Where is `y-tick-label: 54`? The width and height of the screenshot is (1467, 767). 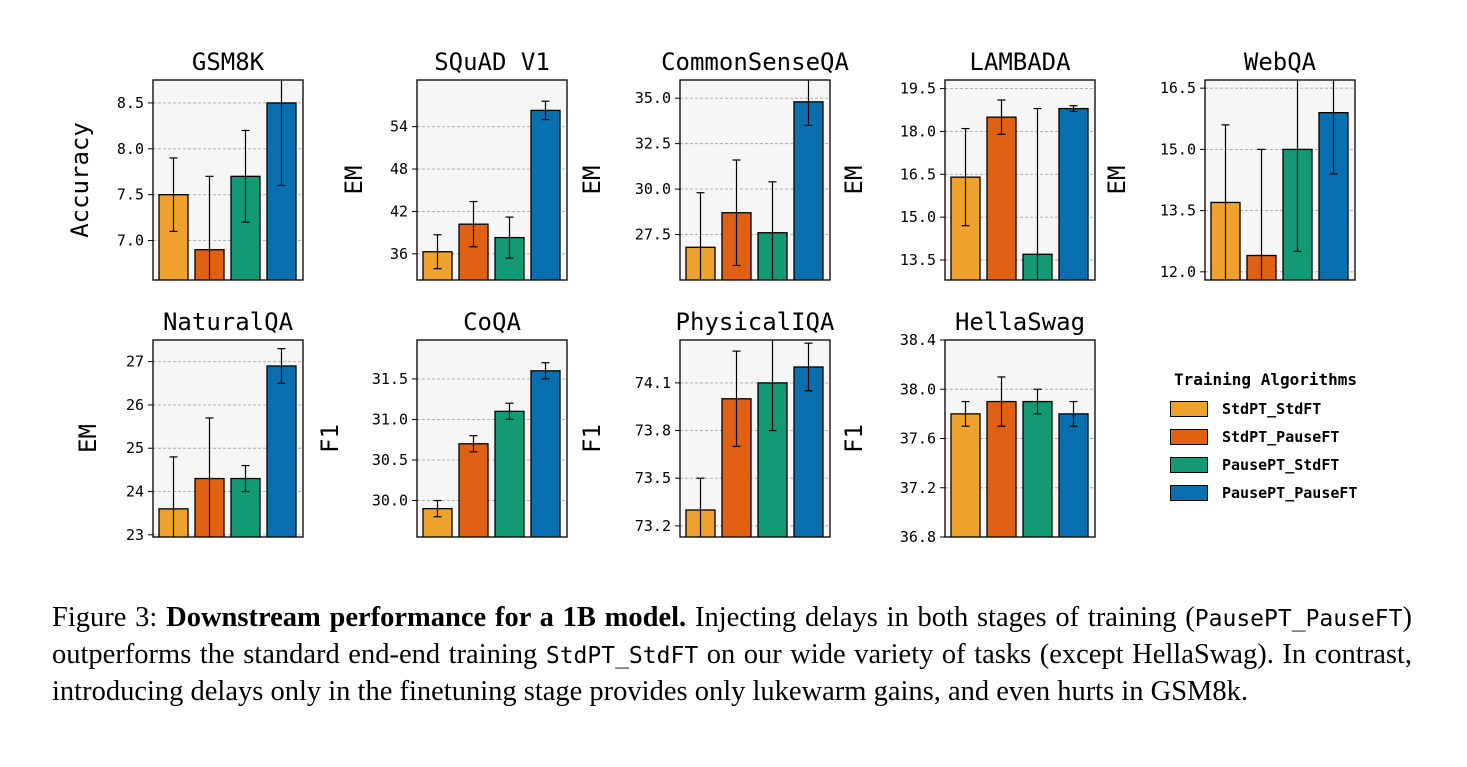
y-tick-label: 54 is located at coordinates (399, 127).